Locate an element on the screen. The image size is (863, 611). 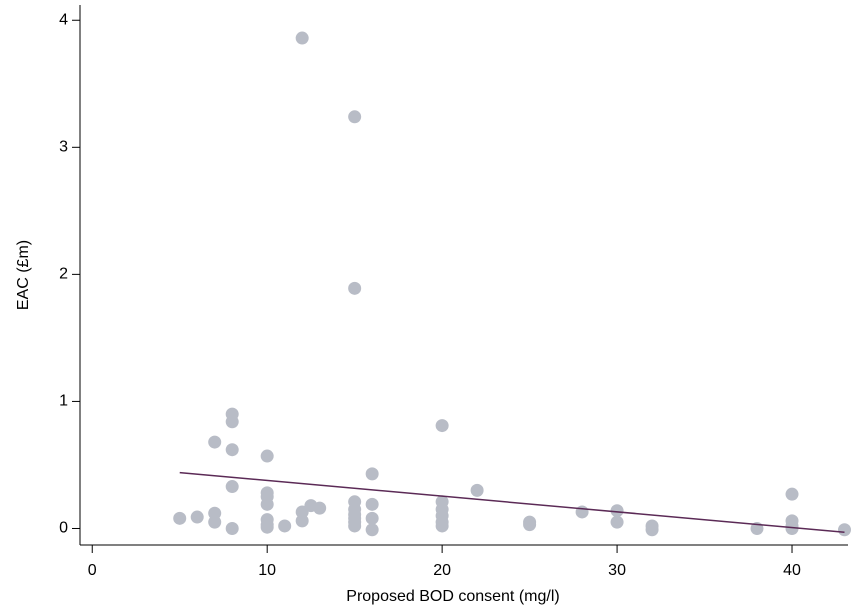
x-tick-label: 40 is located at coordinates (792, 570).